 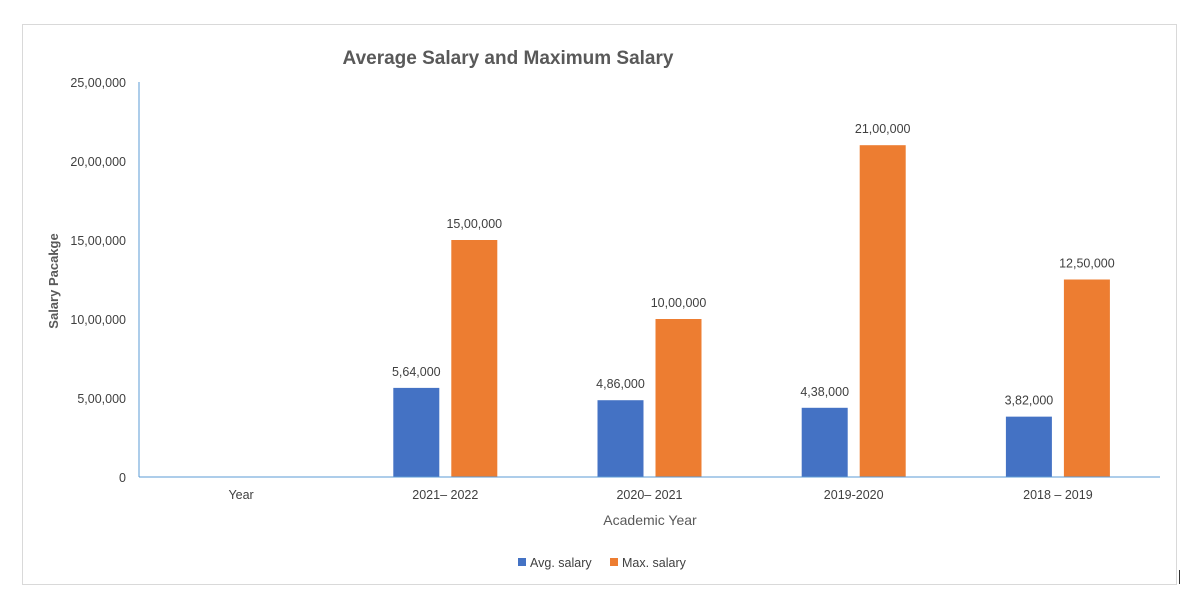 I want to click on data-label: 12,50,000, so click(x=1087, y=264).